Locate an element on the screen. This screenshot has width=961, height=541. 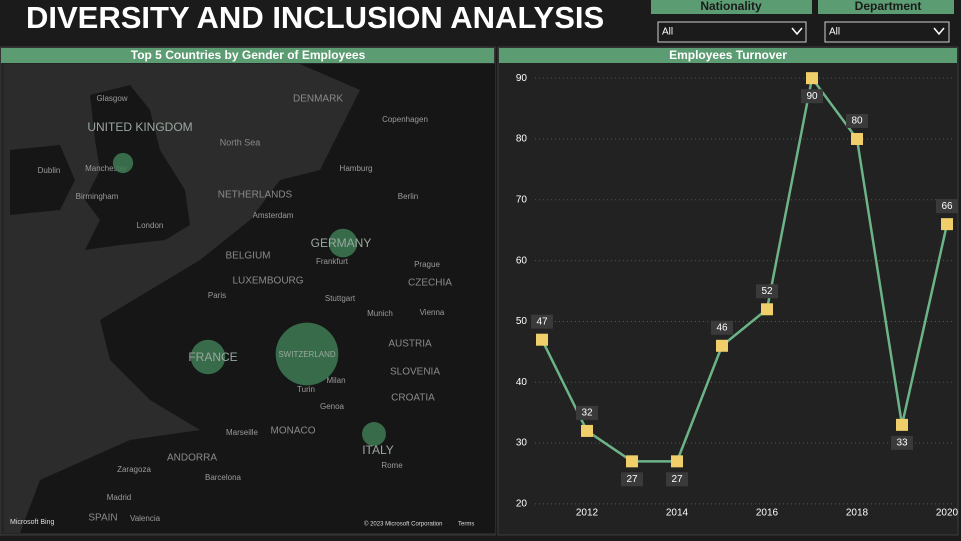
data-label: 52 is located at coordinates (767, 291).